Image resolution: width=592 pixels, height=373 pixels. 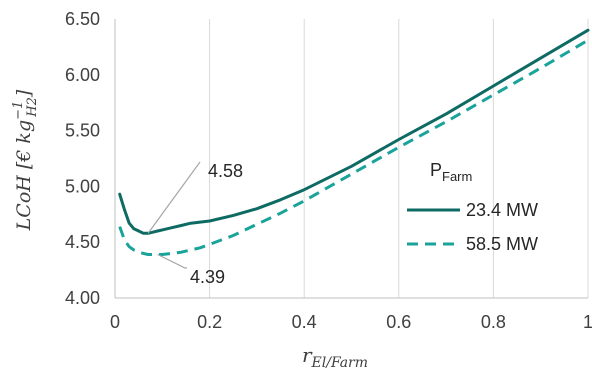 I want to click on x-tick-label-0: 0, so click(x=115, y=322).